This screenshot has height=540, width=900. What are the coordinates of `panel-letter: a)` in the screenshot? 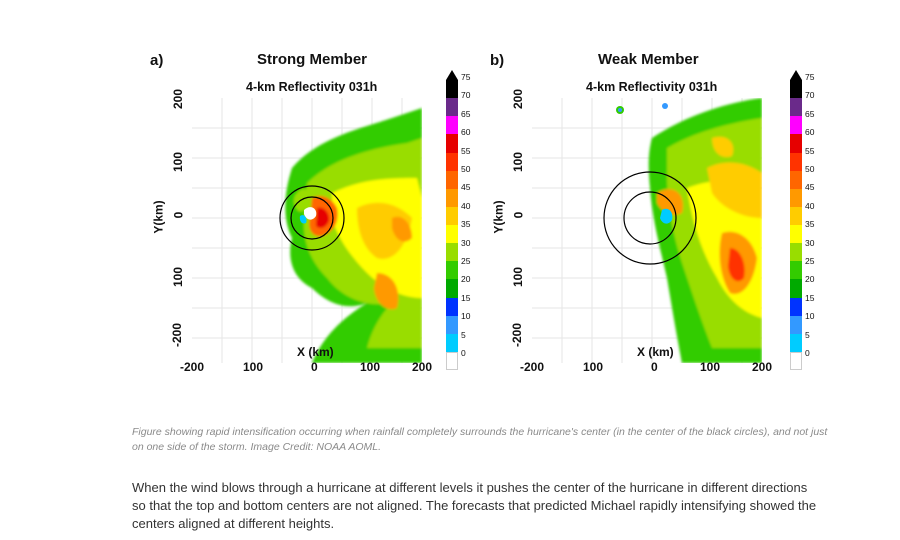 It's located at (157, 60).